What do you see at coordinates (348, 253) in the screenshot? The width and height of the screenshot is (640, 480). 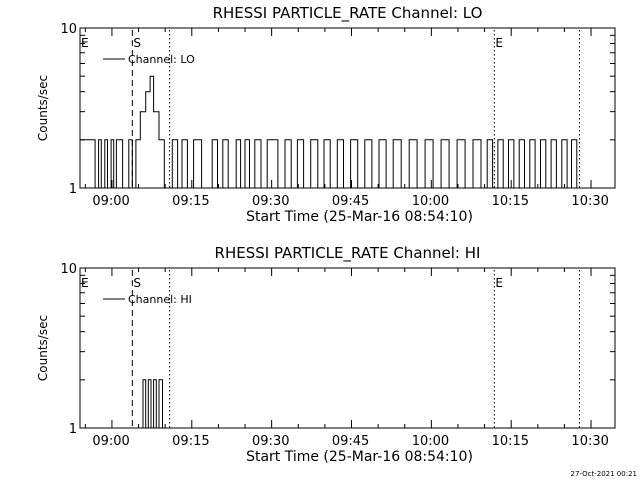 I see `chart-title: RHESSI PARTICLE_RATE Channel: HI` at bounding box center [348, 253].